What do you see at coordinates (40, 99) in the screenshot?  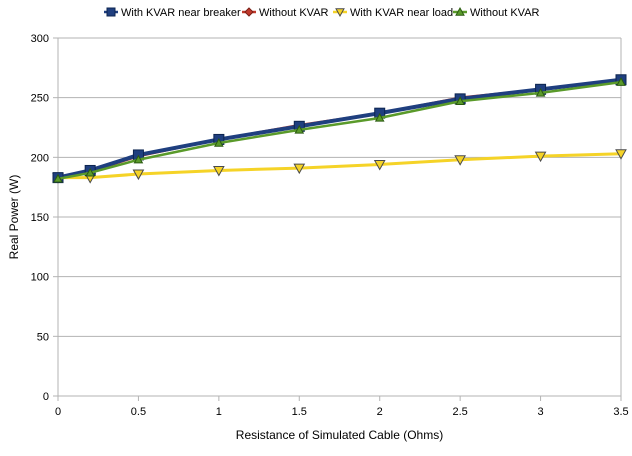 I see `y-tick-label: 250` at bounding box center [40, 99].